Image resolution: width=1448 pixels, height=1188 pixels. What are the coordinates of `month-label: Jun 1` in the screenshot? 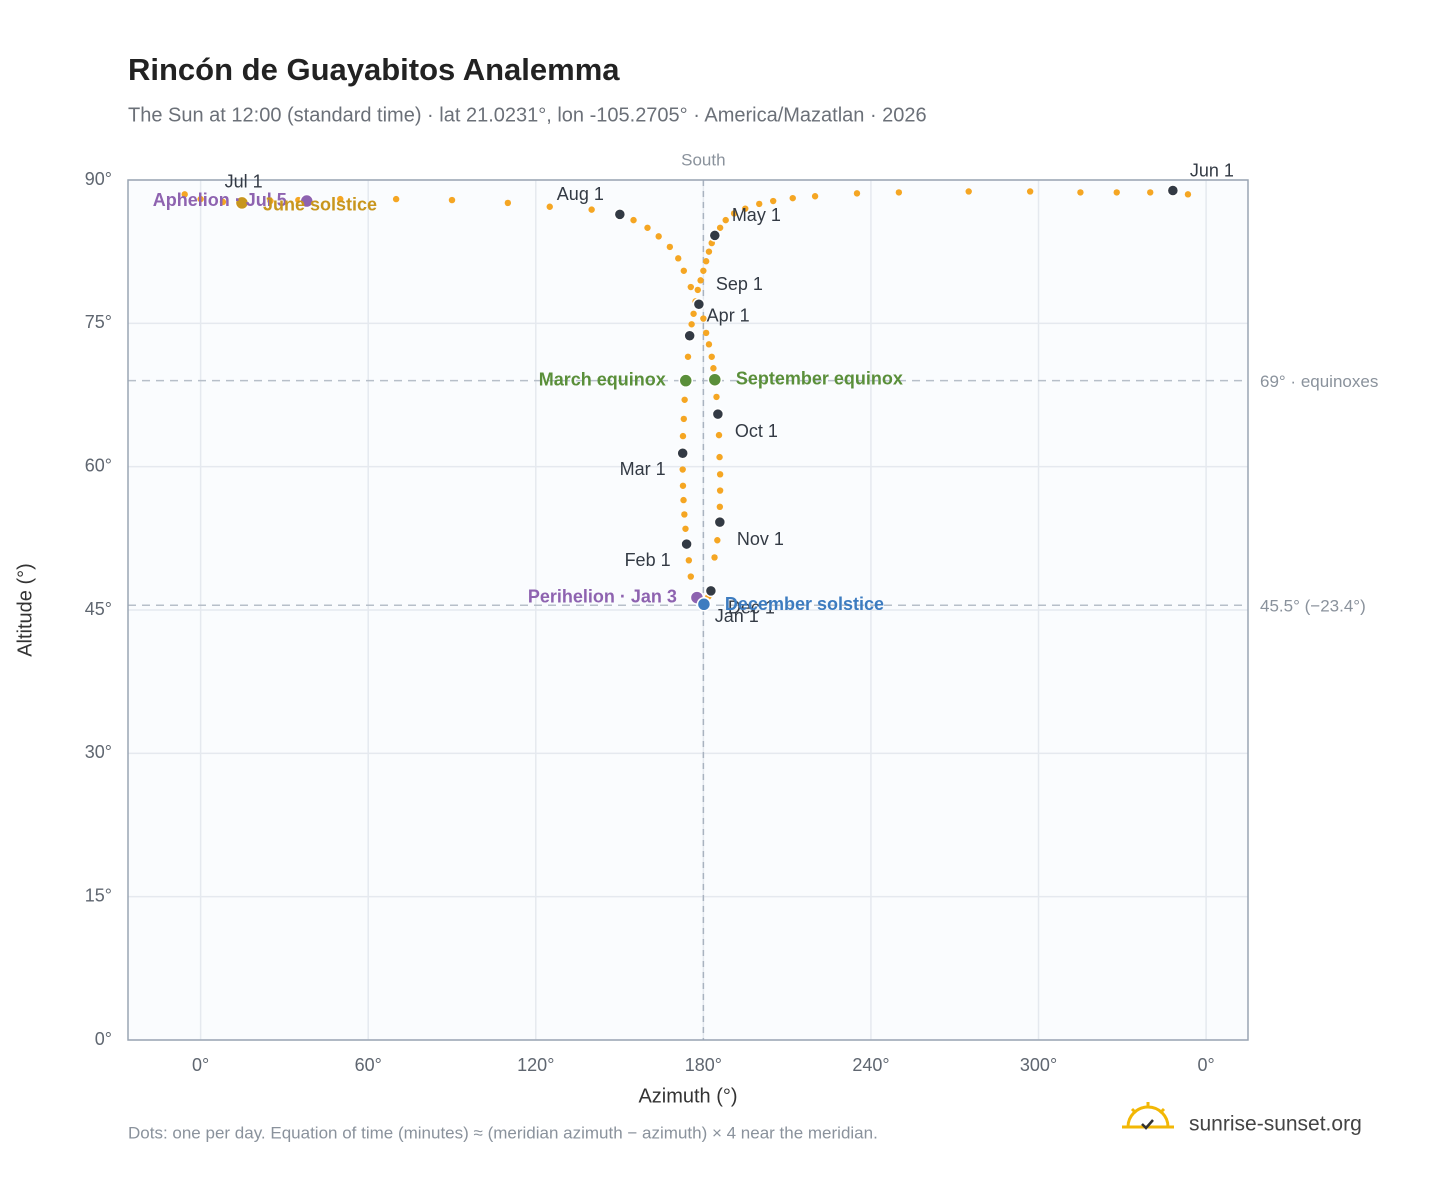 It's located at (1212, 170).